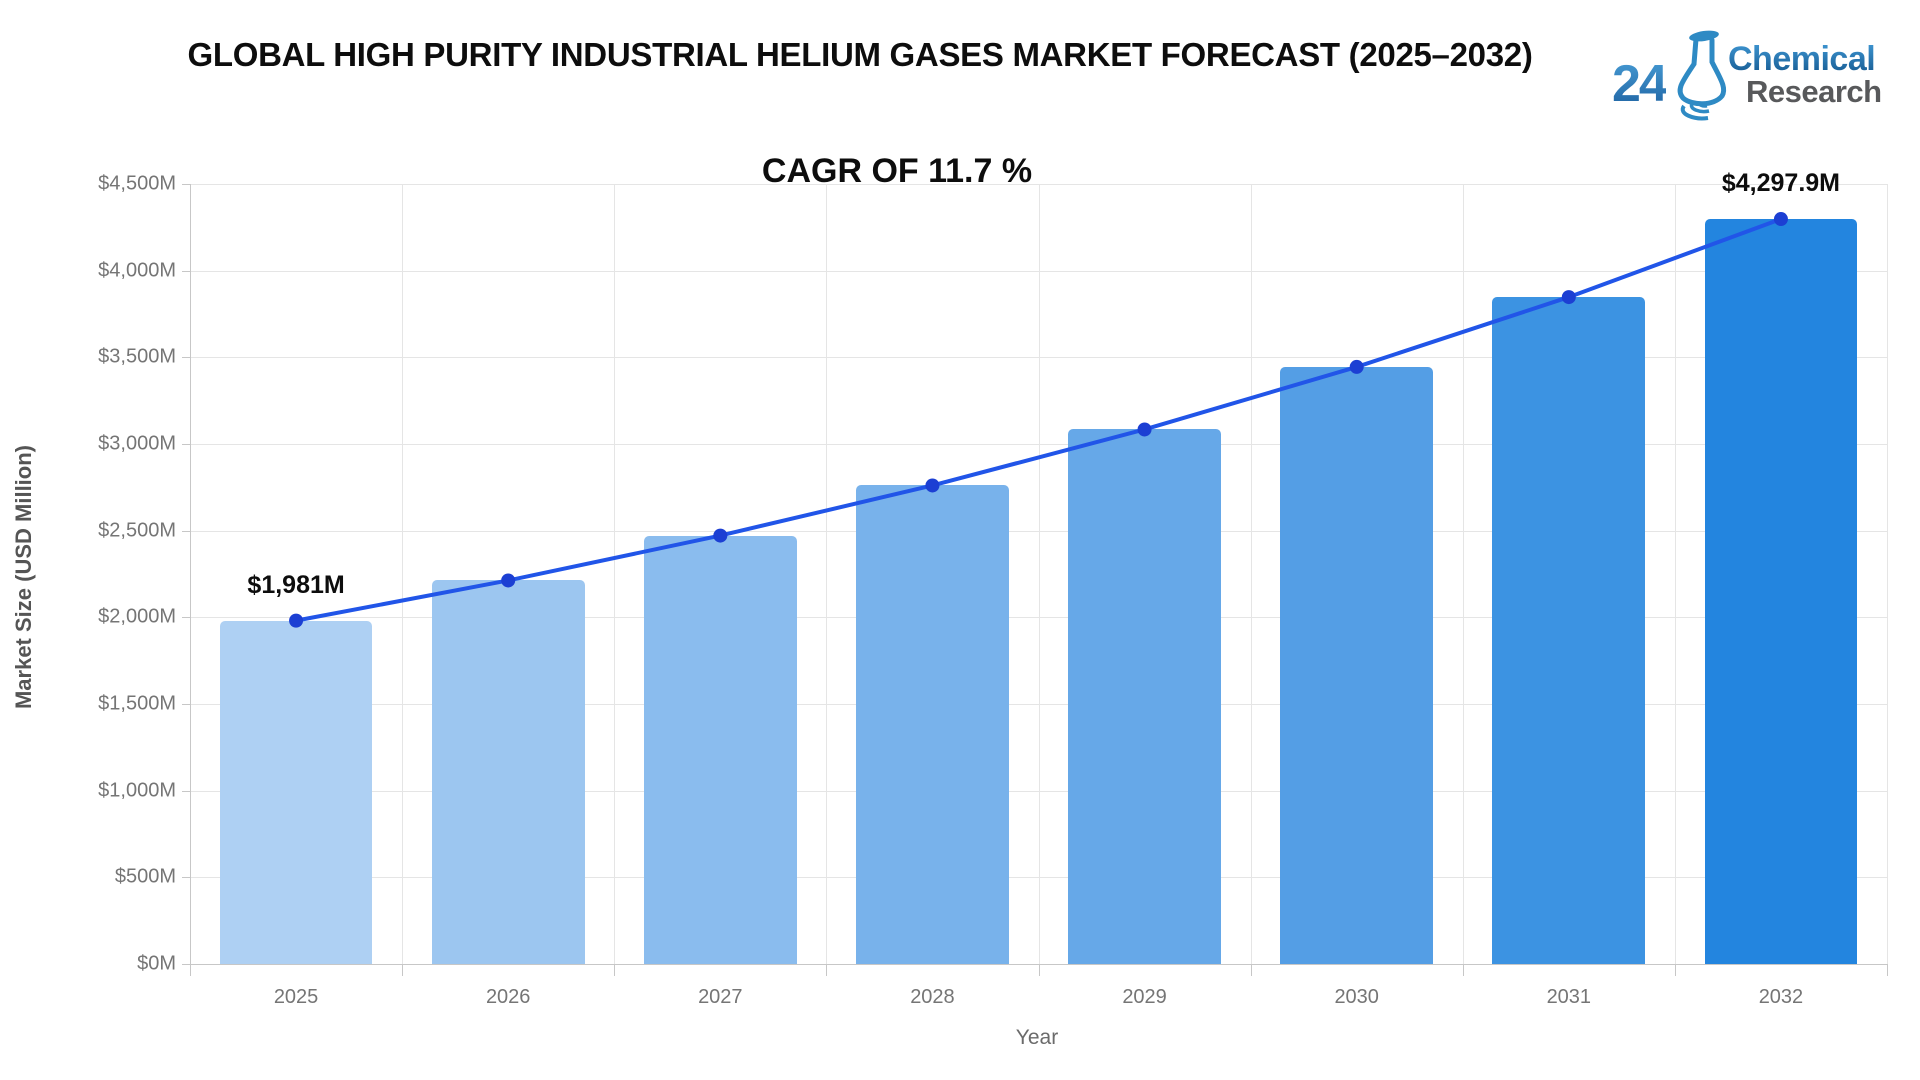  I want to click on bar-2025, so click(296, 792).